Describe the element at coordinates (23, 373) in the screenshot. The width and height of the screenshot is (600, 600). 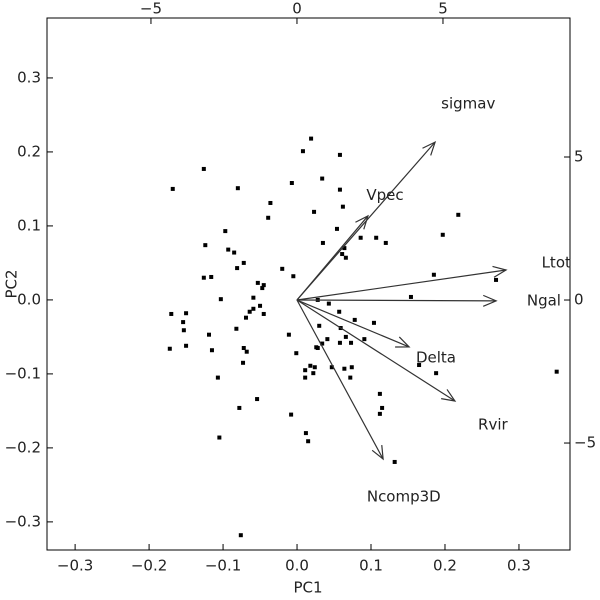
I see `y-tick-label: −0.1` at that location.